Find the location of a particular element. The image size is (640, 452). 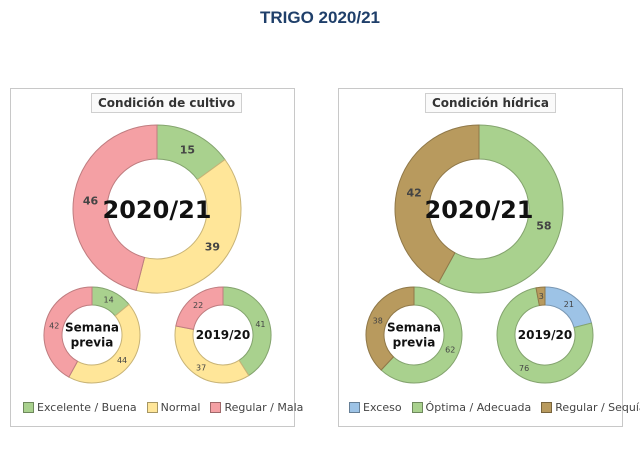

crop-condition-legend: Excelente / Buena Normal Regular / Mala is located at coordinates (163, 407).